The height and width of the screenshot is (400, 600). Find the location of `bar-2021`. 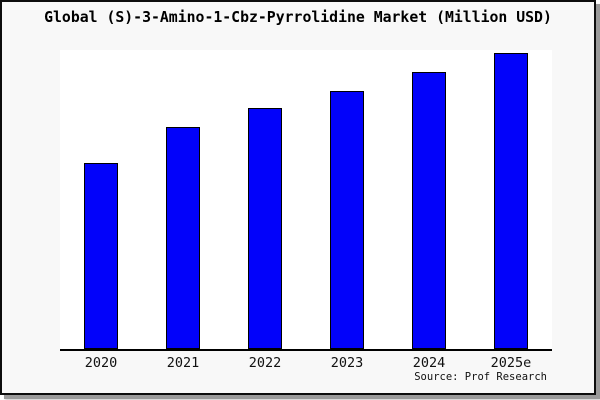

bar-2021 is located at coordinates (183, 238).